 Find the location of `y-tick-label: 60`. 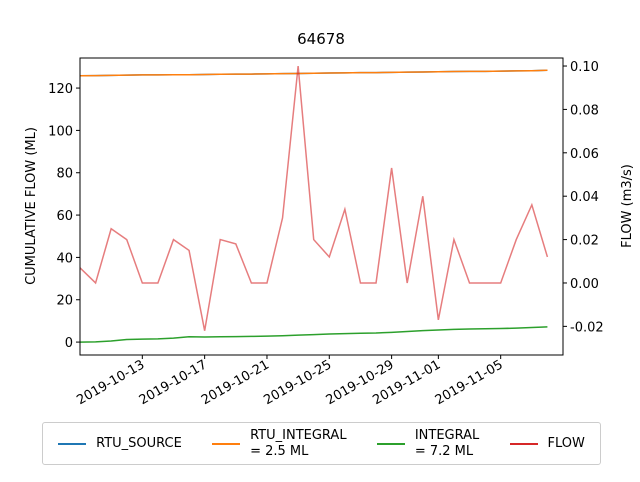

y-tick-label: 60 is located at coordinates (64, 216).